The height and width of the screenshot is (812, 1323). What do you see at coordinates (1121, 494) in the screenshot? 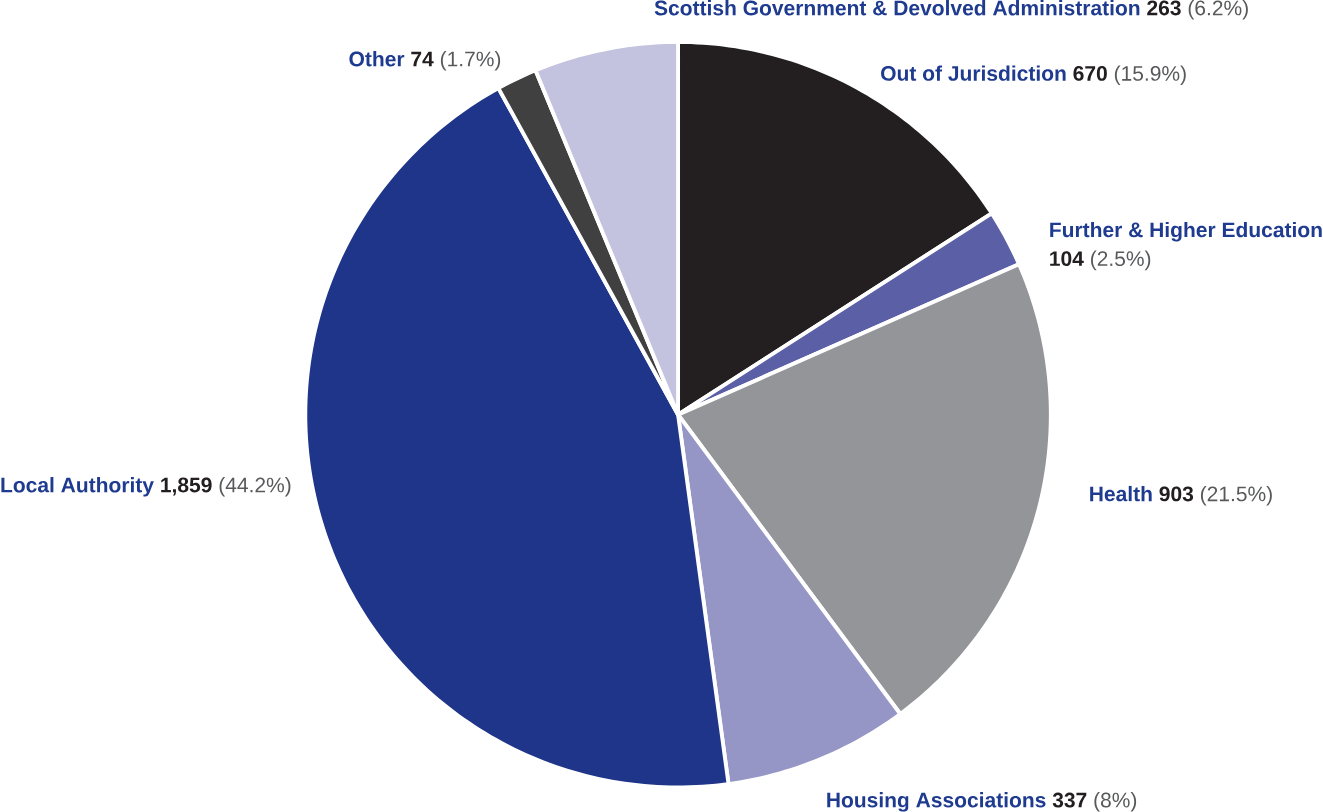
I see `slice-label: Health` at bounding box center [1121, 494].